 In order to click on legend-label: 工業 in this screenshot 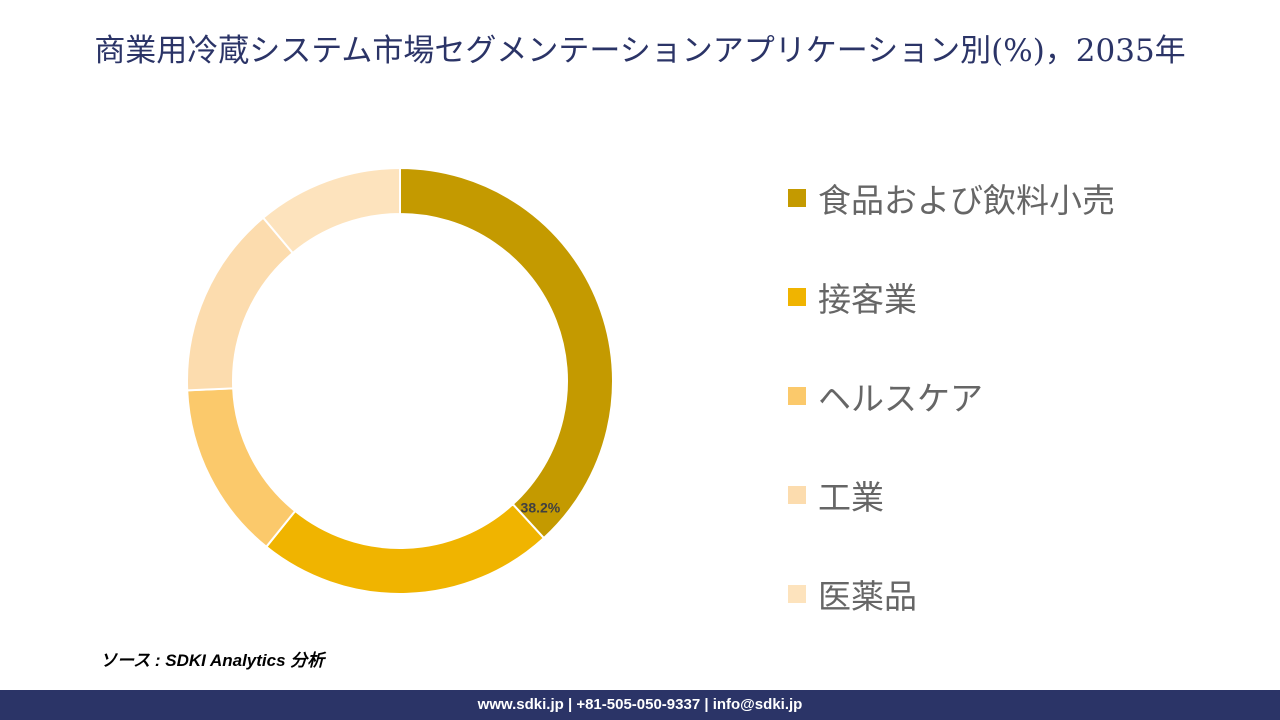, I will do `click(851, 497)`.